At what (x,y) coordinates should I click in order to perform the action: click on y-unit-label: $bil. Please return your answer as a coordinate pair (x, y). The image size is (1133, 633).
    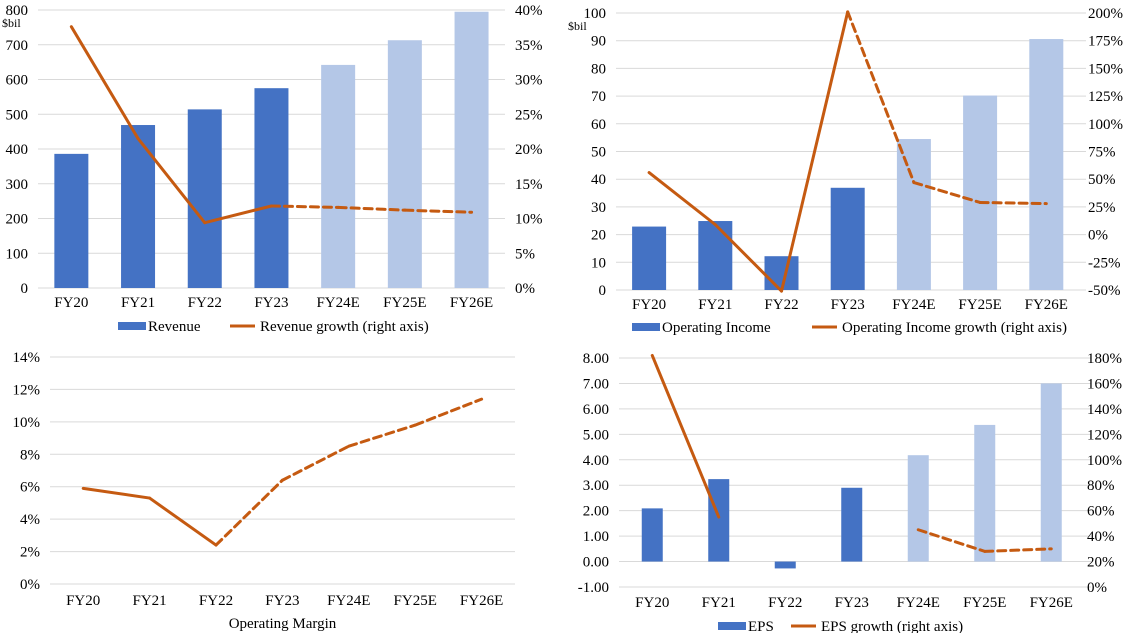
    Looking at the image, I should click on (11, 23).